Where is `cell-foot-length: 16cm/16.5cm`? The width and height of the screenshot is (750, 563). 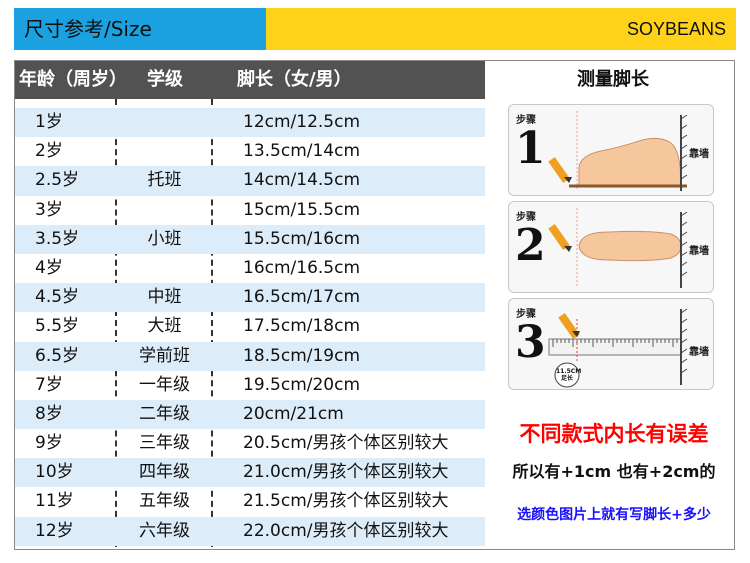 cell-foot-length: 16cm/16.5cm is located at coordinates (302, 267).